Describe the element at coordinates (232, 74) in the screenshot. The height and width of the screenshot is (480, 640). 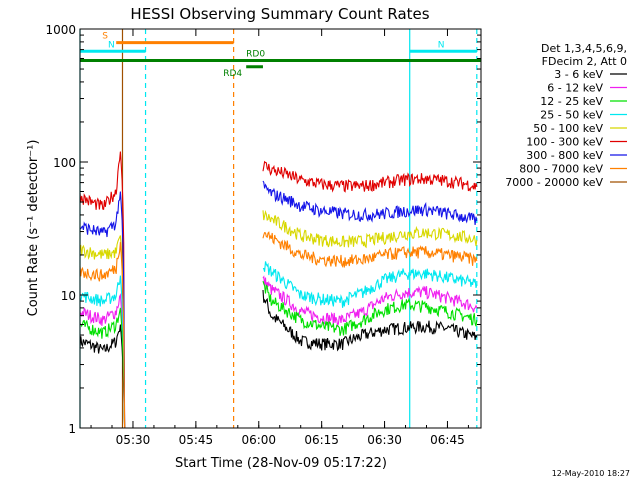
I see `flag-label-4: RD4` at that location.